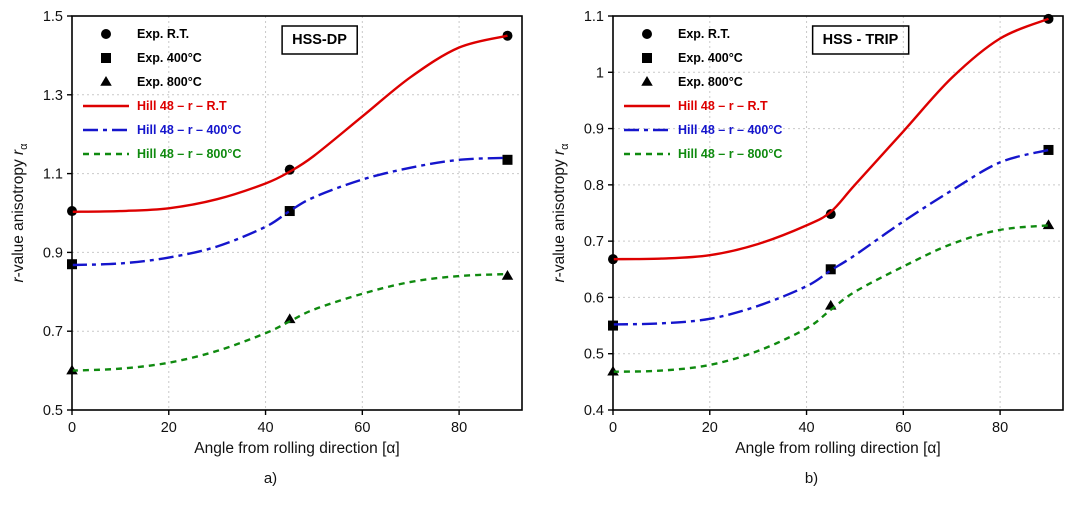 This screenshot has height=507, width=1082. I want to click on chart-title: HSS - TRIP, so click(860, 40).